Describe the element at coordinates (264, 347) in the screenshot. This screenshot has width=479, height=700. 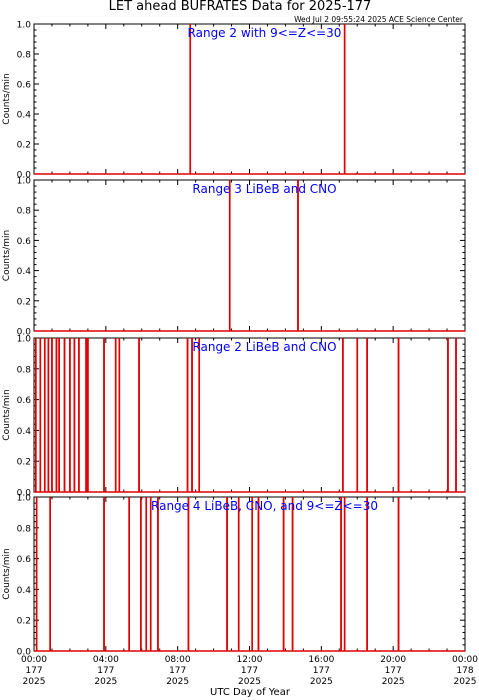
I see `panel-title: Range 2 LiBeB and CNO` at that location.